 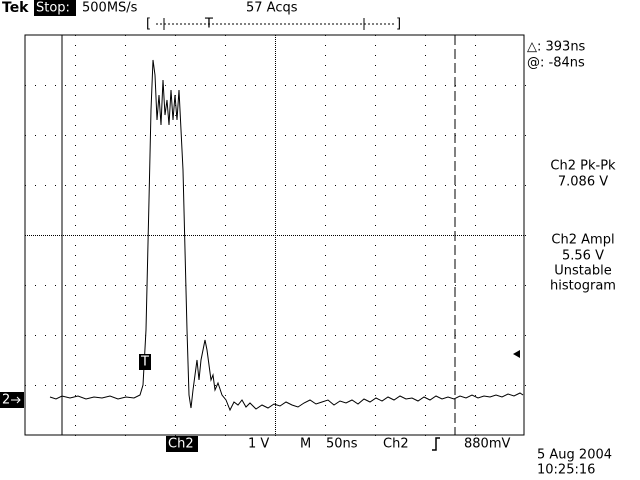 What do you see at coordinates (582, 240) in the screenshot?
I see `ampl-label: Ch2 Ampl` at bounding box center [582, 240].